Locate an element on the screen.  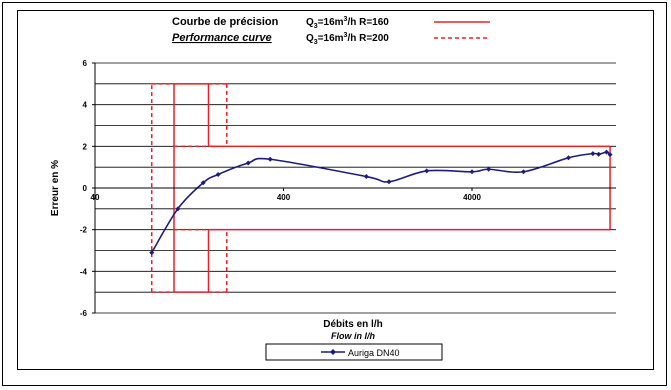
x-axis-label: Débits en l/h is located at coordinates (352, 324).